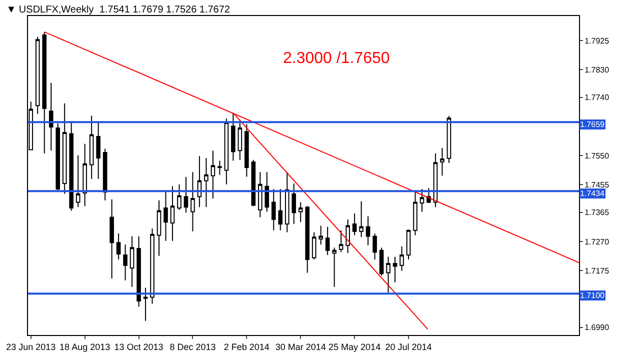 The width and height of the screenshot is (625, 355). Describe the element at coordinates (139, 347) in the screenshot. I see `x-tick-label: 13 Oct 2013` at that location.